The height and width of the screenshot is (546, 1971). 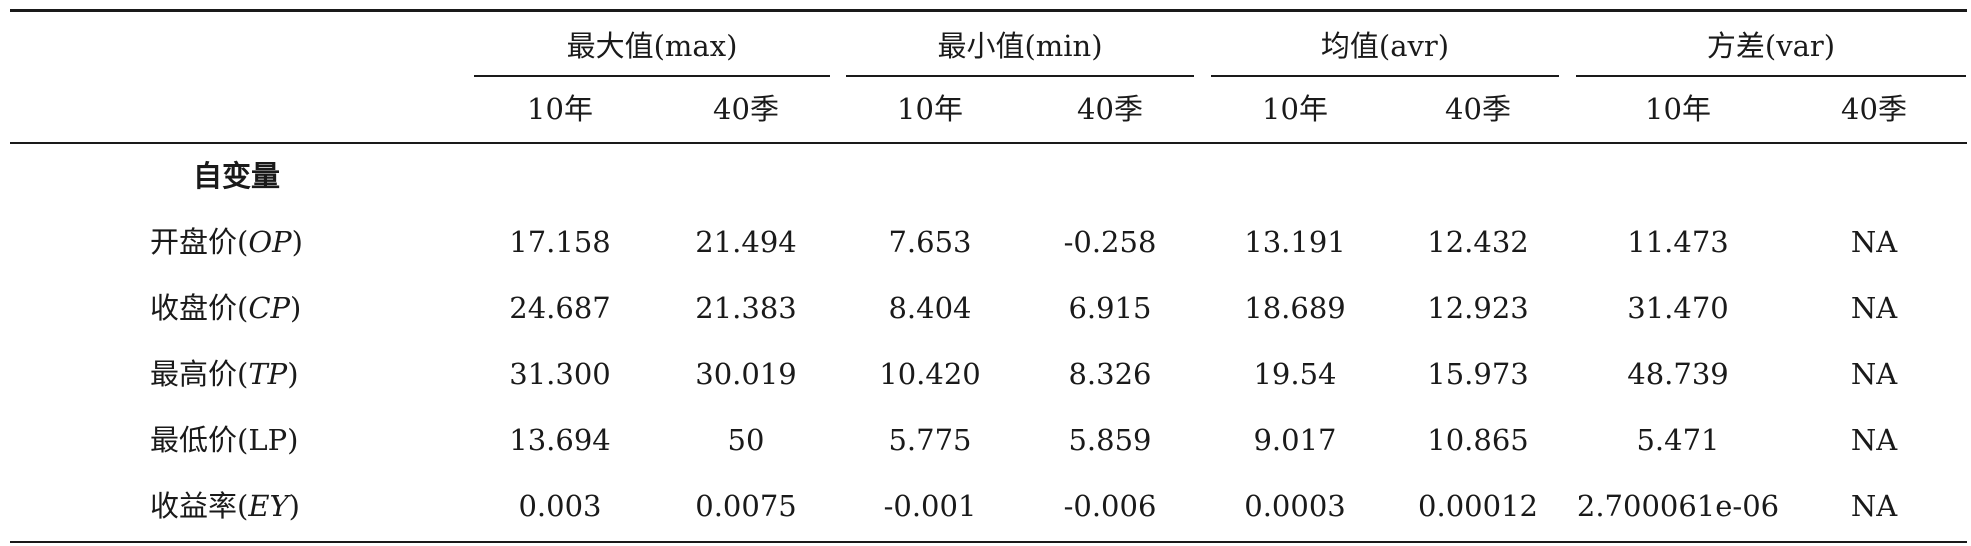 What do you see at coordinates (930, 308) in the screenshot?
I see `cell-cp-min-10y: 8.404` at bounding box center [930, 308].